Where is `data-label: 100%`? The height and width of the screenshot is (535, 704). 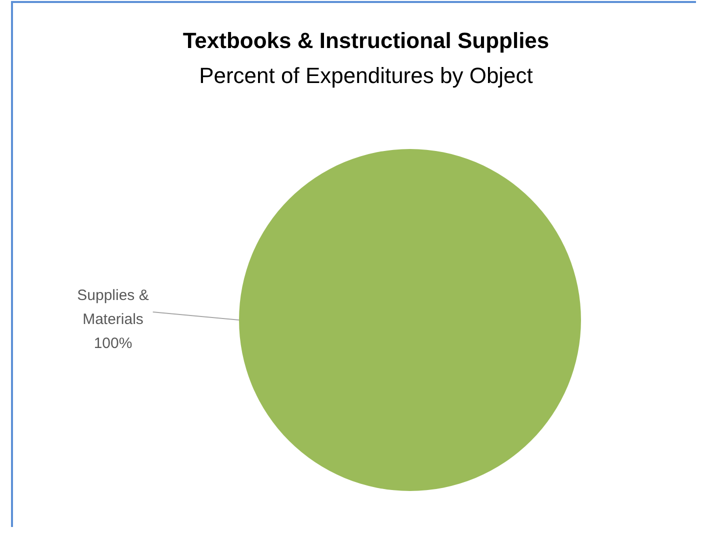
data-label: 100% is located at coordinates (113, 343).